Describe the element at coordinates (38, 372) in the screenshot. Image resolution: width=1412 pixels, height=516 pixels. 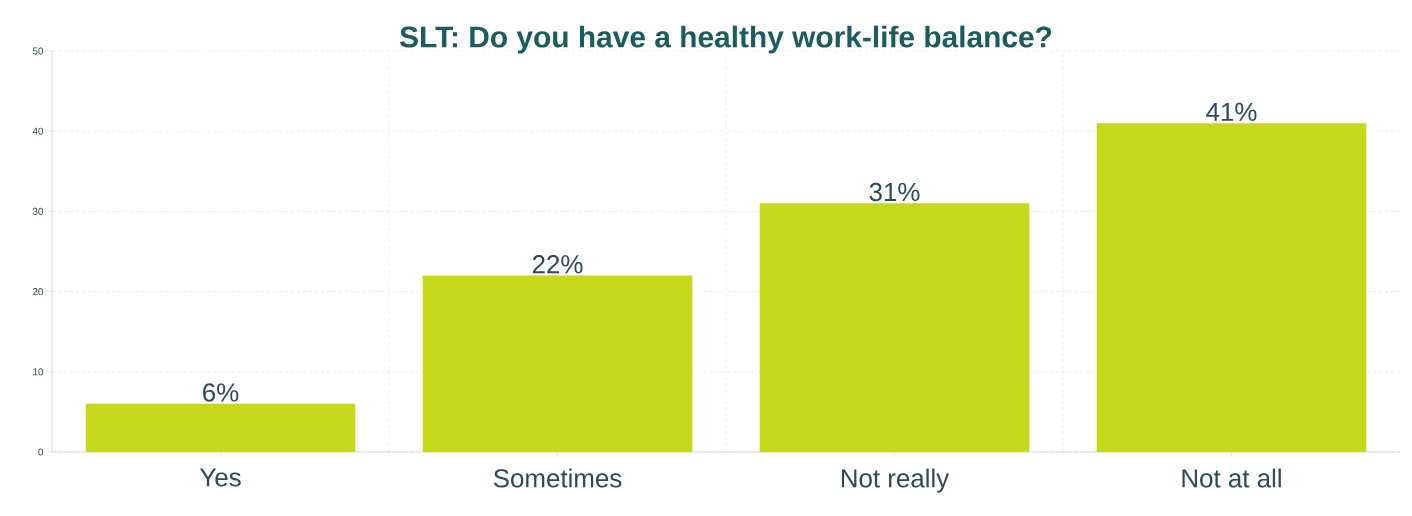
I see `y-tick-label: 10` at that location.